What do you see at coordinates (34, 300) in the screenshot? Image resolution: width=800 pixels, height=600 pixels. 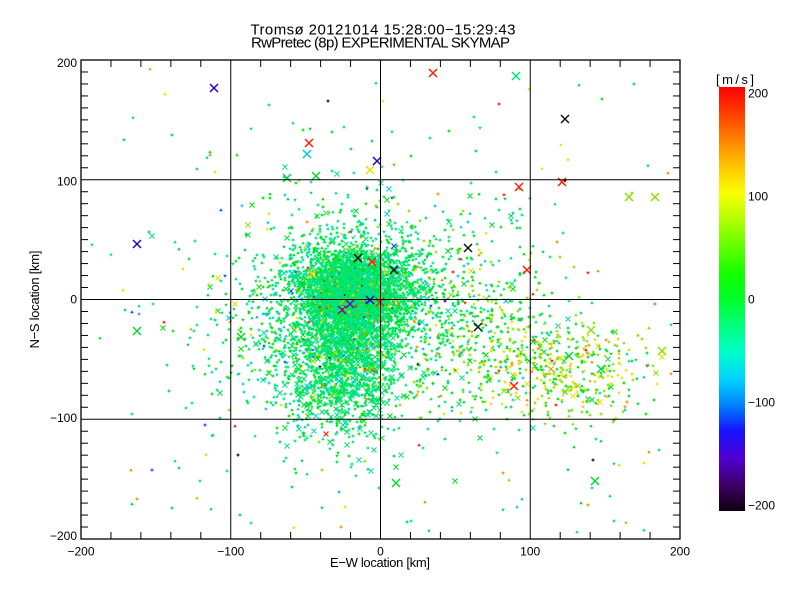 I see `svg-text: N−S location [km]` at bounding box center [34, 300].